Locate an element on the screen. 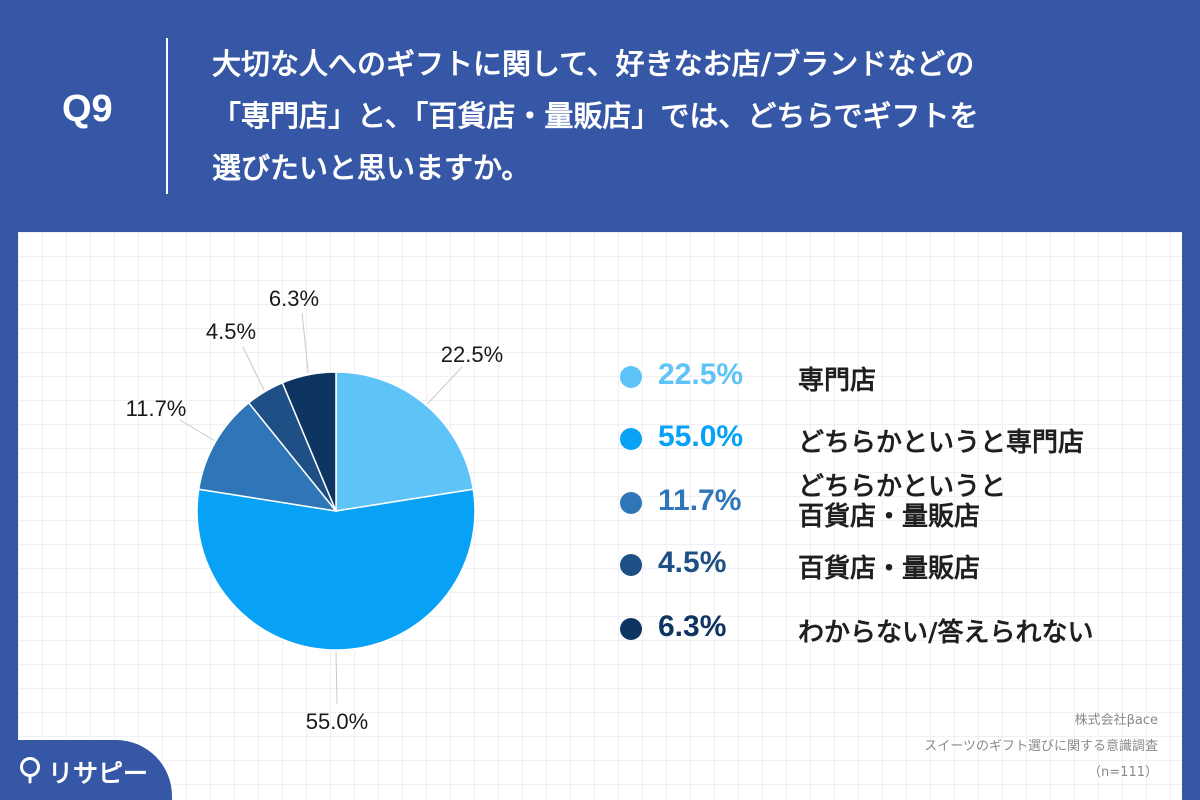  data-label: 22.5% is located at coordinates (472, 354).